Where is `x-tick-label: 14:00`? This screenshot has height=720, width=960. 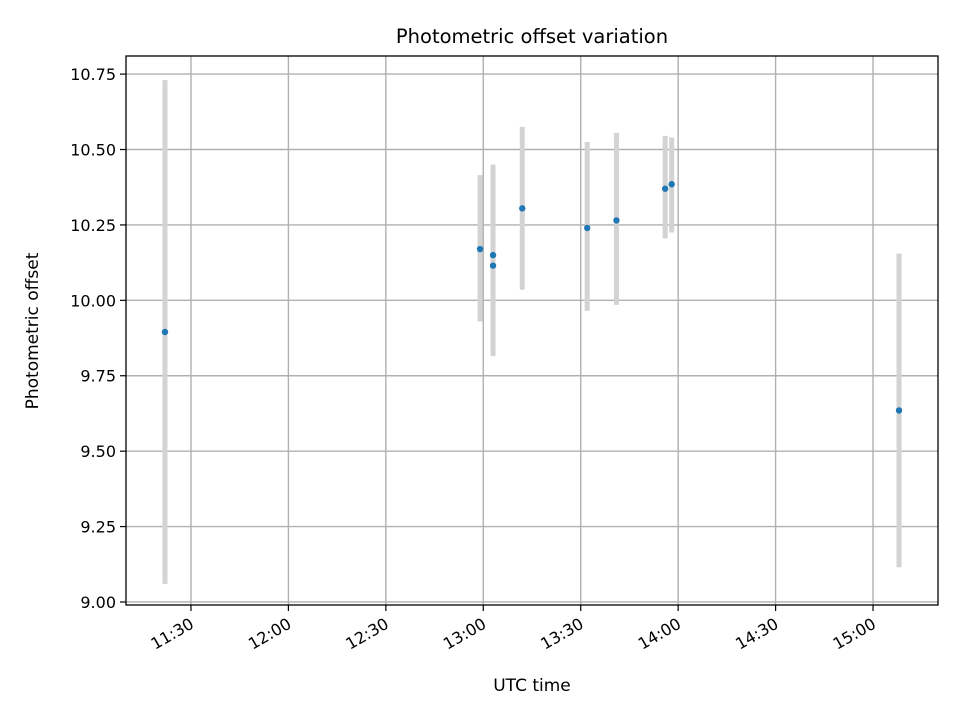
x-tick-label: 14:00 is located at coordinates (659, 634).